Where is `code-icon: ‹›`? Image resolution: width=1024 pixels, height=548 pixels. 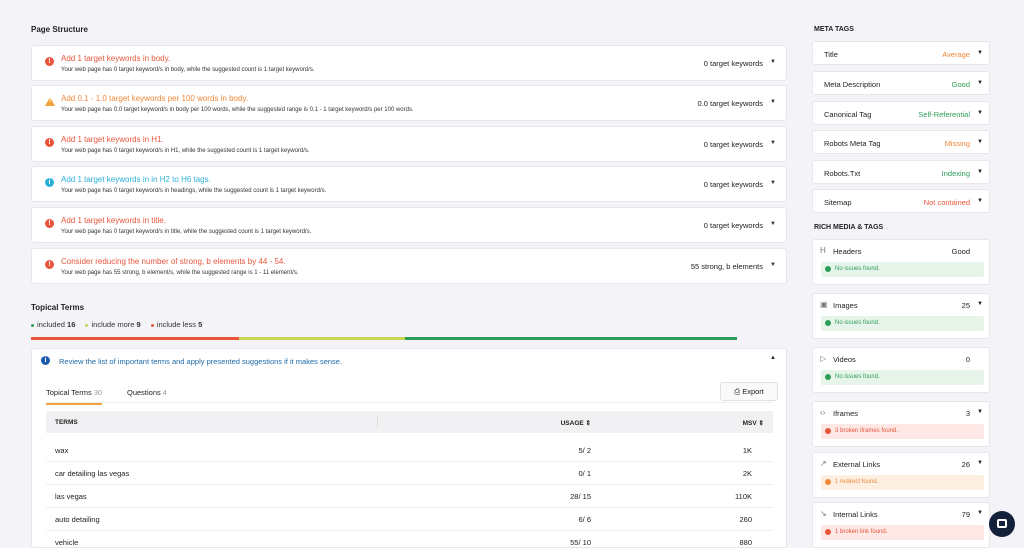 code-icon: ‹› is located at coordinates (823, 412).